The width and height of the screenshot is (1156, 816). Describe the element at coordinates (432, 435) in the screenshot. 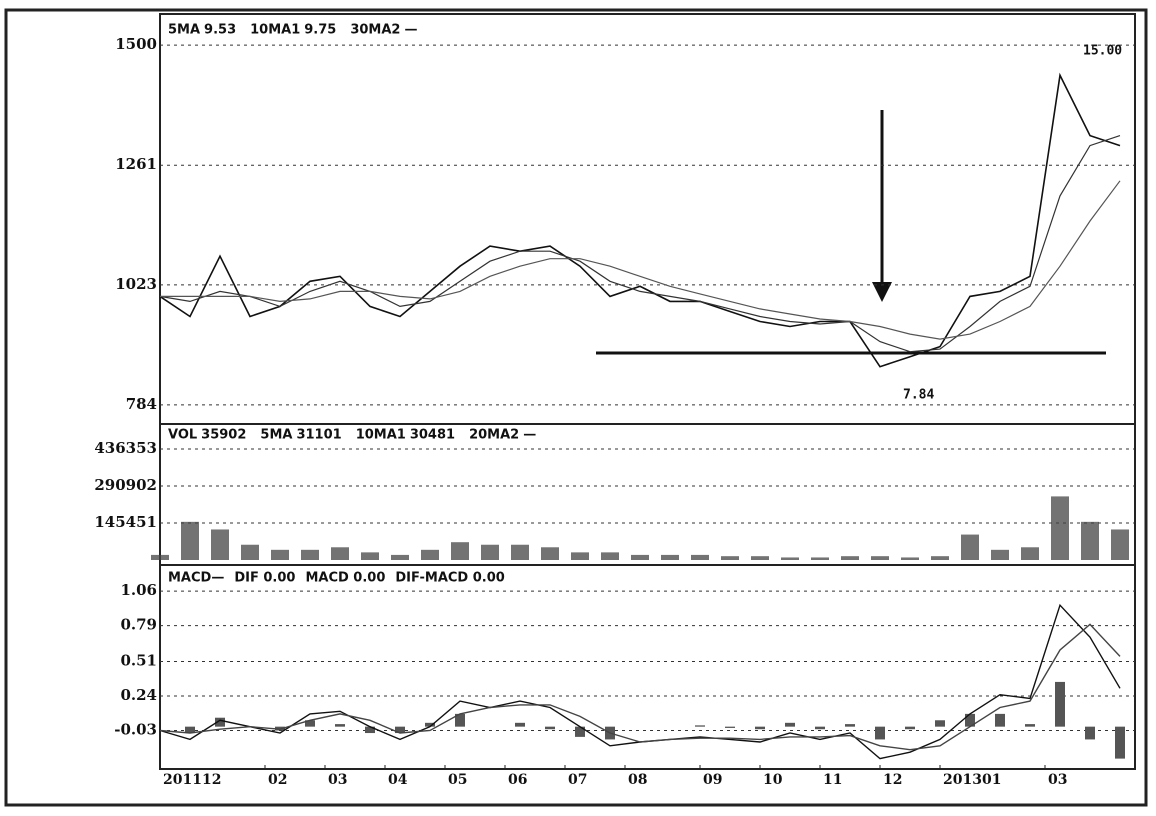

I see `header-text: 30481` at that location.